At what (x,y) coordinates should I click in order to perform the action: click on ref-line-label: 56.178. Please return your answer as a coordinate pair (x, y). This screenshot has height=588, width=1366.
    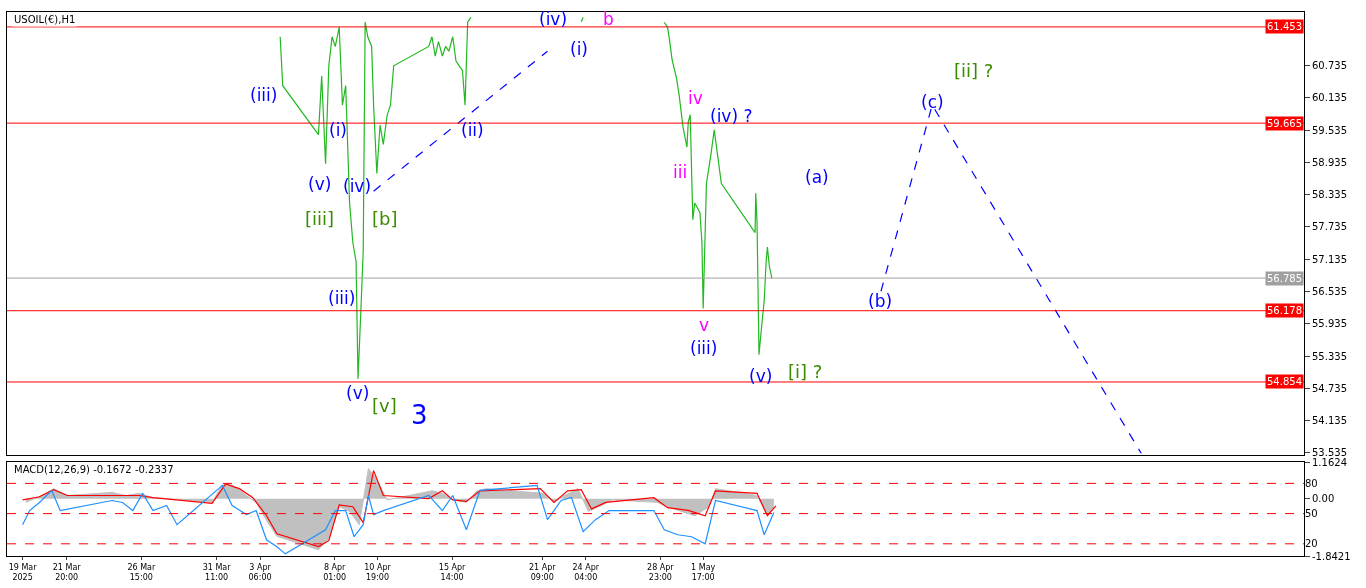
    Looking at the image, I should click on (1284, 310).